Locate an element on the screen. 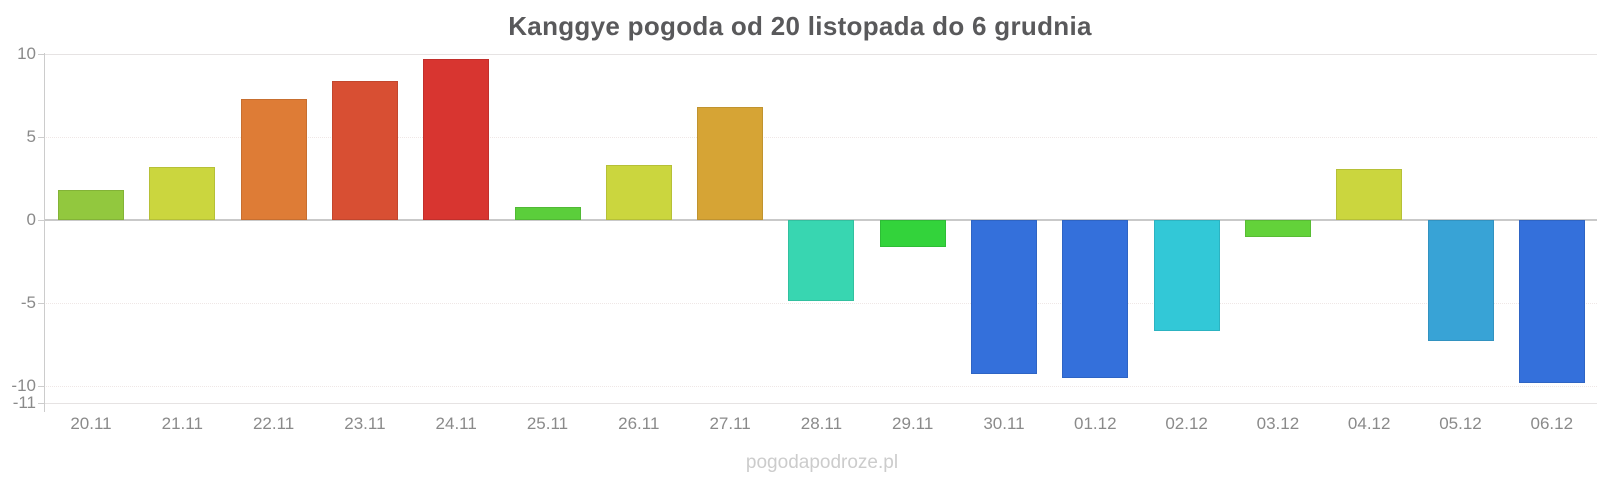 The image size is (1600, 480). bar-05.12 is located at coordinates (1460, 281).